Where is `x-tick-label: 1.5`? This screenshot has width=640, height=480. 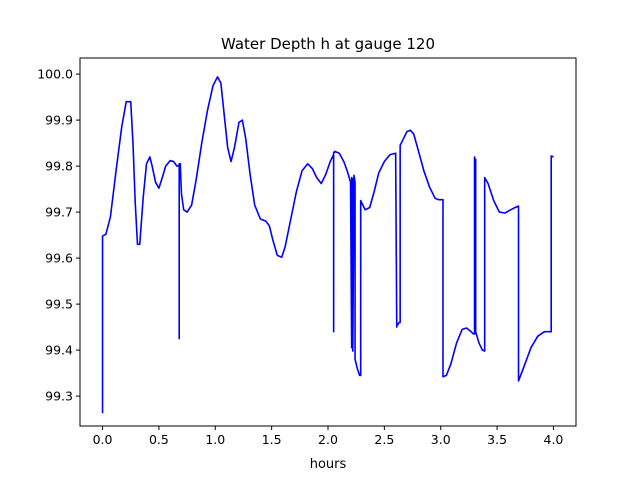
x-tick-label: 1.5 is located at coordinates (272, 439).